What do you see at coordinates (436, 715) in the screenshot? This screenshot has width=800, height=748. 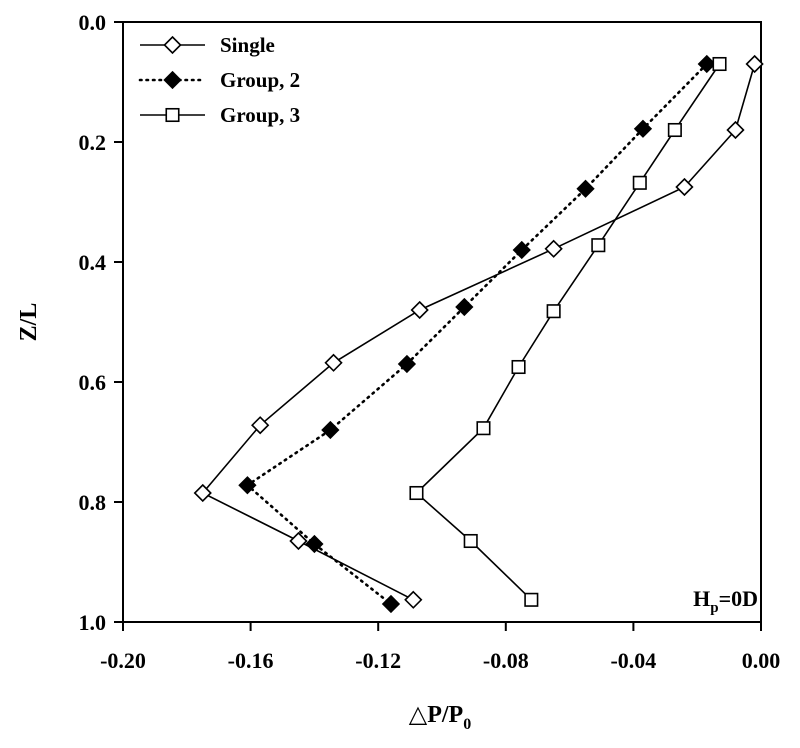 I see `x-axis-title-main: △P/P` at bounding box center [436, 715].